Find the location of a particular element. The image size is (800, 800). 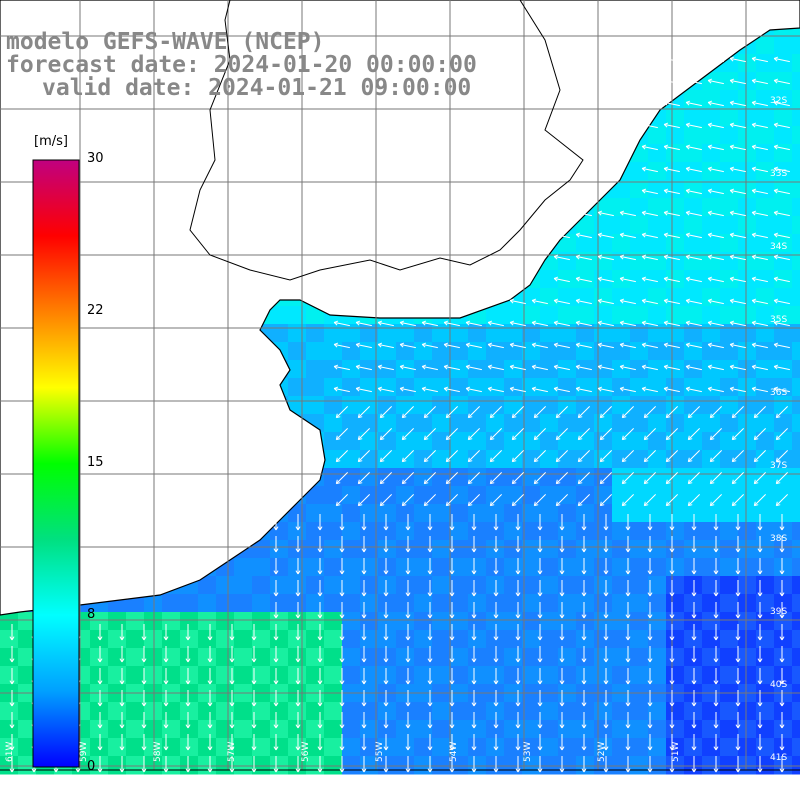

forecast-date: forecast date: 2024-01-20 00:00:00 is located at coordinates (241, 65).